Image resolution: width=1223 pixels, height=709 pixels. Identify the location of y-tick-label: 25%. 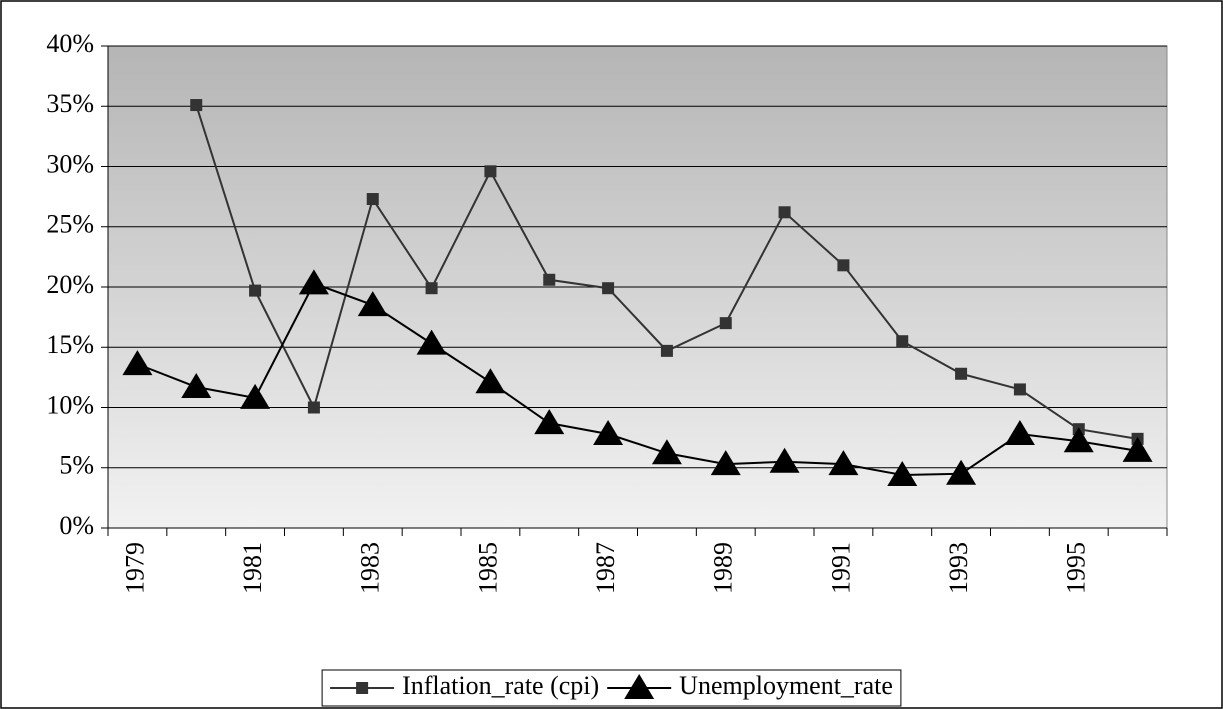
(70, 224).